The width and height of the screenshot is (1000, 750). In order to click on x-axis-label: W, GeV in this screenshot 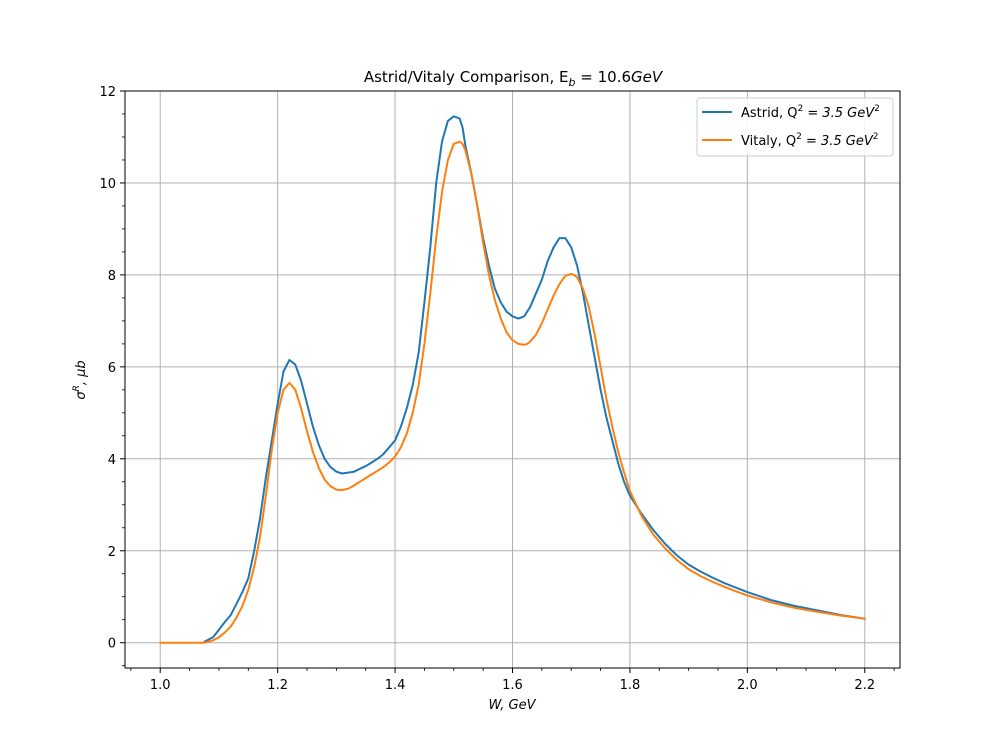, I will do `click(512, 705)`.